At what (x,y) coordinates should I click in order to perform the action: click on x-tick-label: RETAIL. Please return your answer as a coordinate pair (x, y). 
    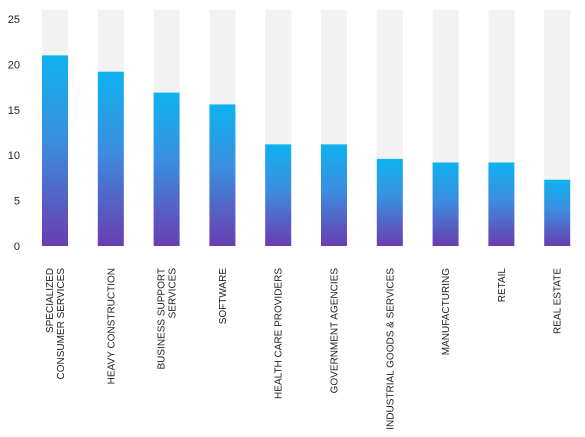
    Looking at the image, I should click on (502, 285).